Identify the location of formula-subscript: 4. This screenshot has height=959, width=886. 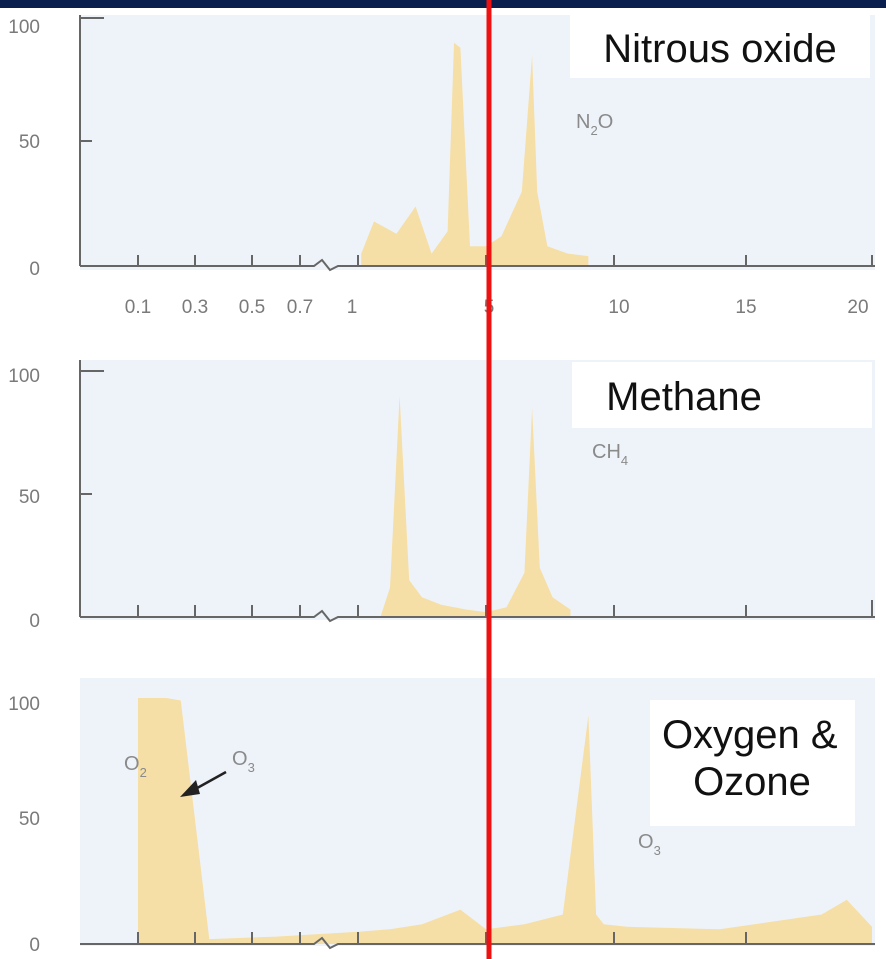
(624, 460).